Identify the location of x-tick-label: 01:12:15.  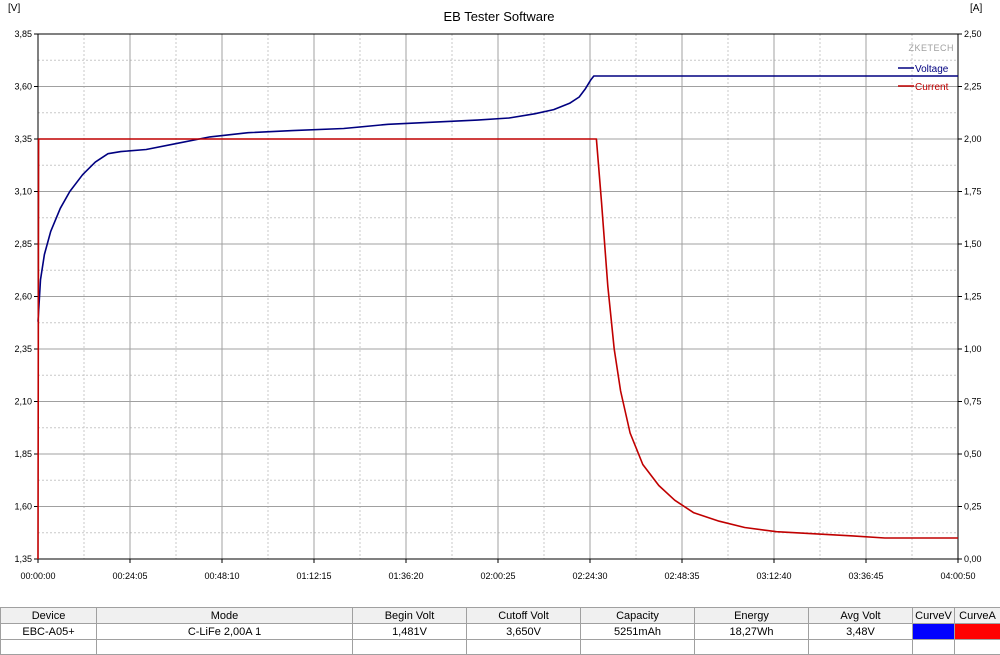
(313, 576).